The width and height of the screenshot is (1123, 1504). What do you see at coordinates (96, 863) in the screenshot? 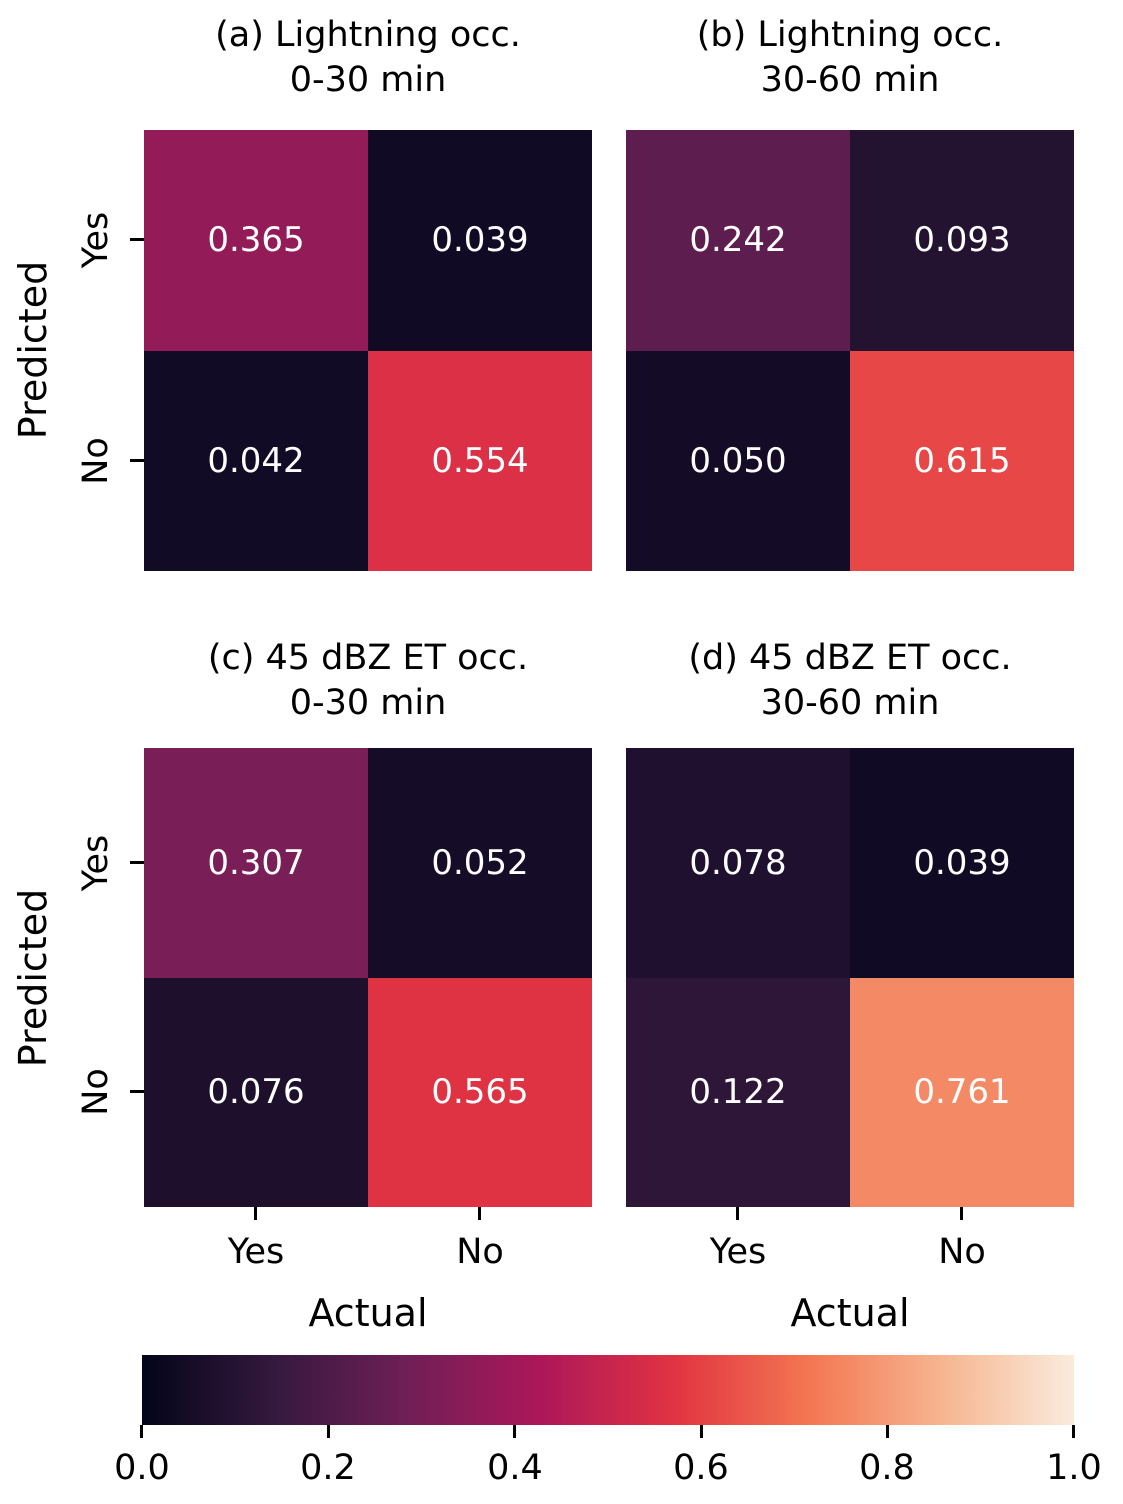
I see `ytick-label-yes-row2: Yes` at bounding box center [96, 863].